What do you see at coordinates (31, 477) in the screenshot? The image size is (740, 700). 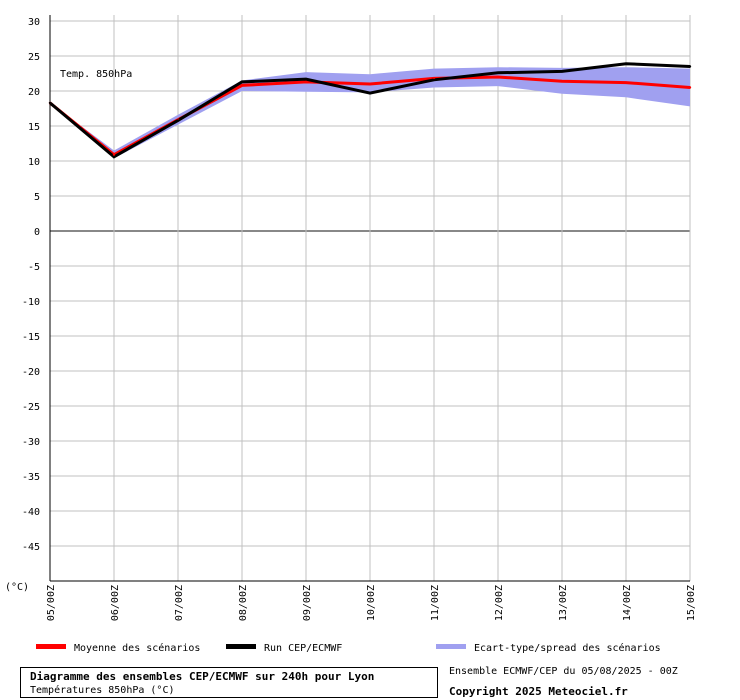 I see `y-tick-label: -35` at bounding box center [31, 477].